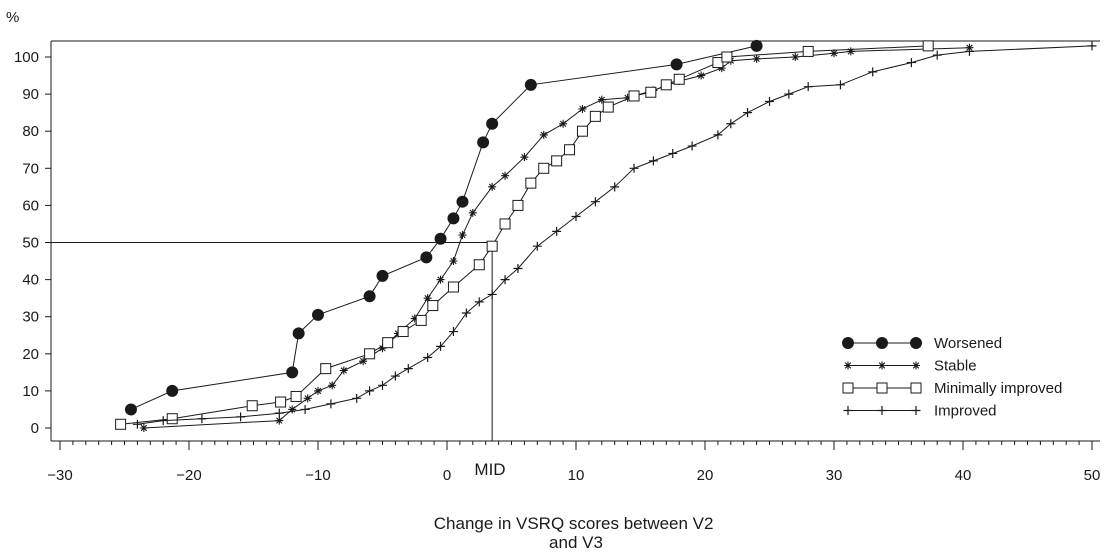 Image resolution: width=1104 pixels, height=556 pixels. I want to click on legend-item-minimally-improved: Minimally improved, so click(952, 388).